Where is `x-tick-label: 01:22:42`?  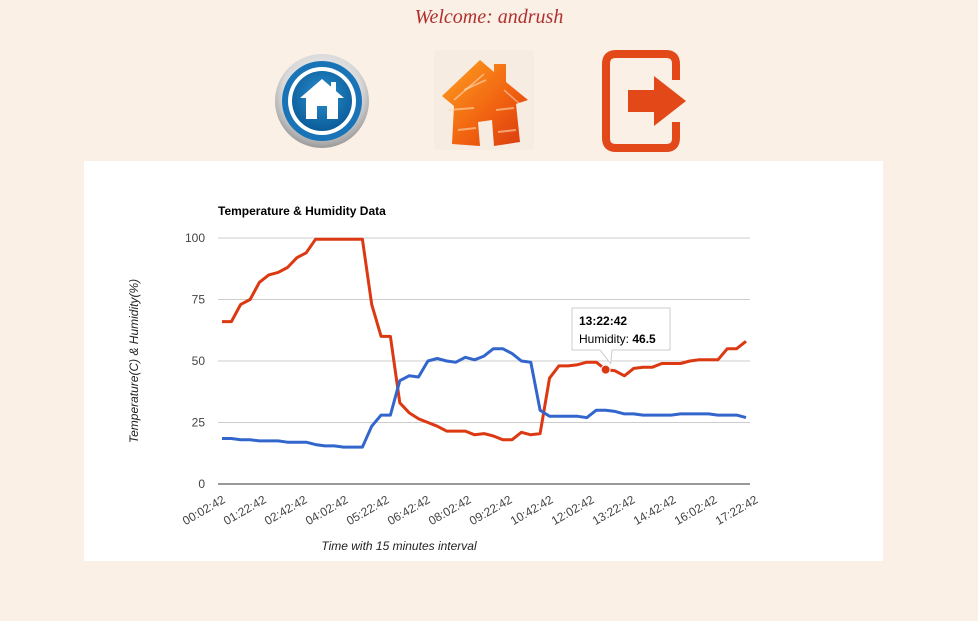
x-tick-label: 01:22:42 is located at coordinates (245, 510).